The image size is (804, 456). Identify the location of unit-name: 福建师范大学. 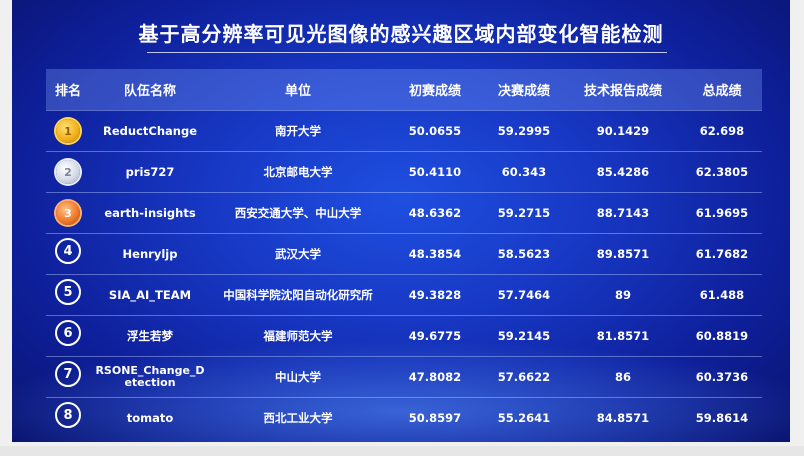
(298, 336).